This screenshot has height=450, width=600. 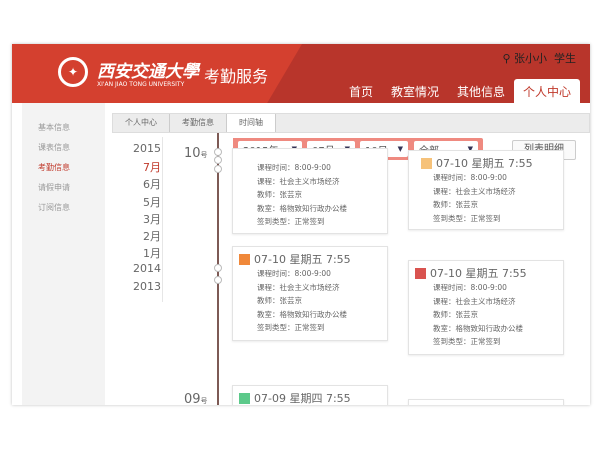 What do you see at coordinates (310, 395) in the screenshot?
I see `attendance-card: 07-09 星期四 7:55` at bounding box center [310, 395].